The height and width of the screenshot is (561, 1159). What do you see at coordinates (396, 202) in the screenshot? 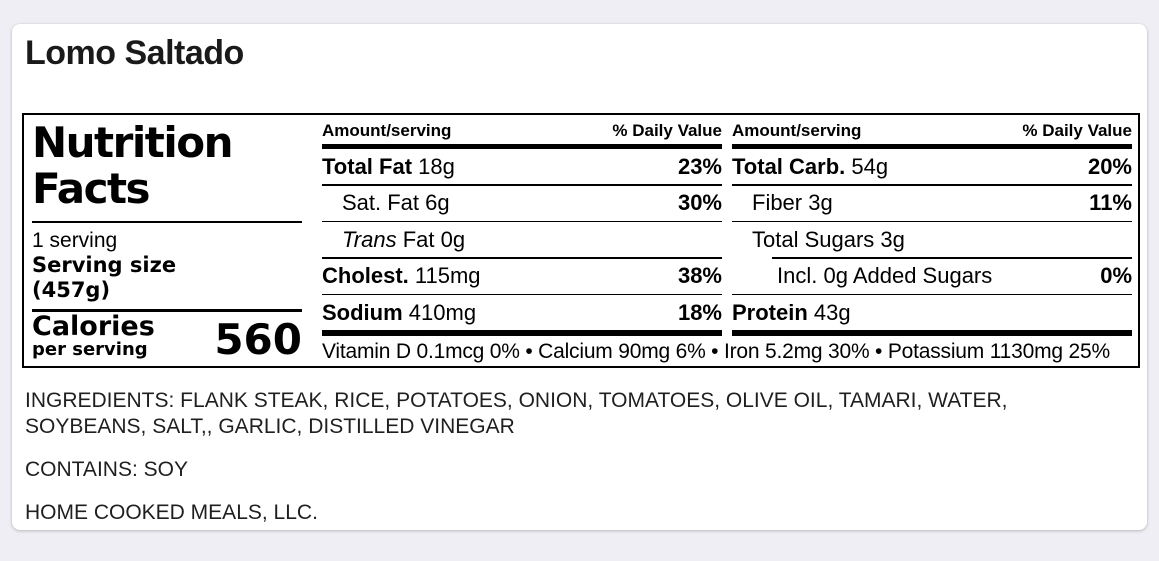
I see `nutrient-name: Sat. Fat 6g` at bounding box center [396, 202].